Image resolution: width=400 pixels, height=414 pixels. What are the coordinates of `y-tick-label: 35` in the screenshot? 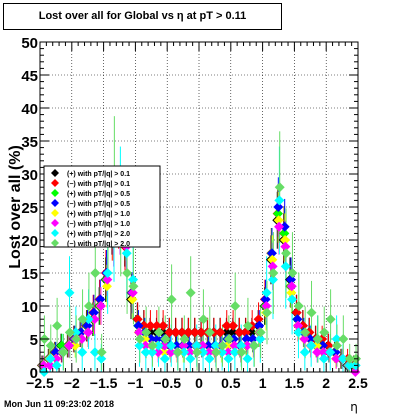 It's located at (29, 142).